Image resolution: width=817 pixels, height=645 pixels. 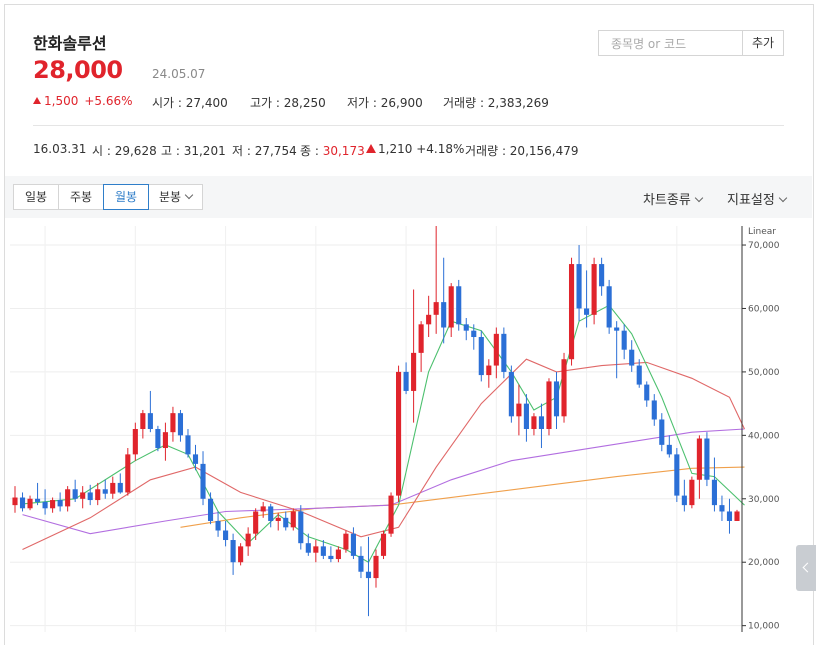 I want to click on chevron-left-icon, so click(x=807, y=567).